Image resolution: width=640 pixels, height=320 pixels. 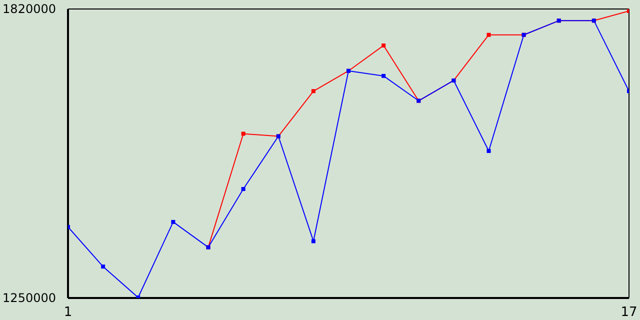 What do you see at coordinates (29, 9) in the screenshot?
I see `y-tick-label: 1820000` at bounding box center [29, 9].